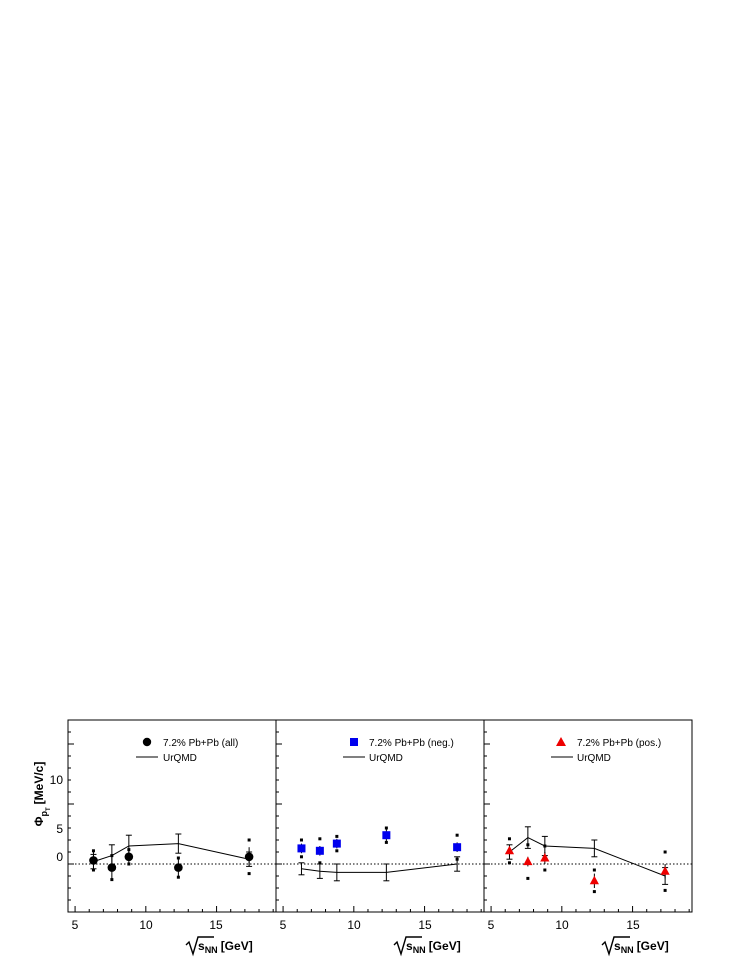 The height and width of the screenshot is (967, 747). Describe the element at coordinates (39, 783) in the screenshot. I see `y-axis-unit: [MeV/c]` at that location.